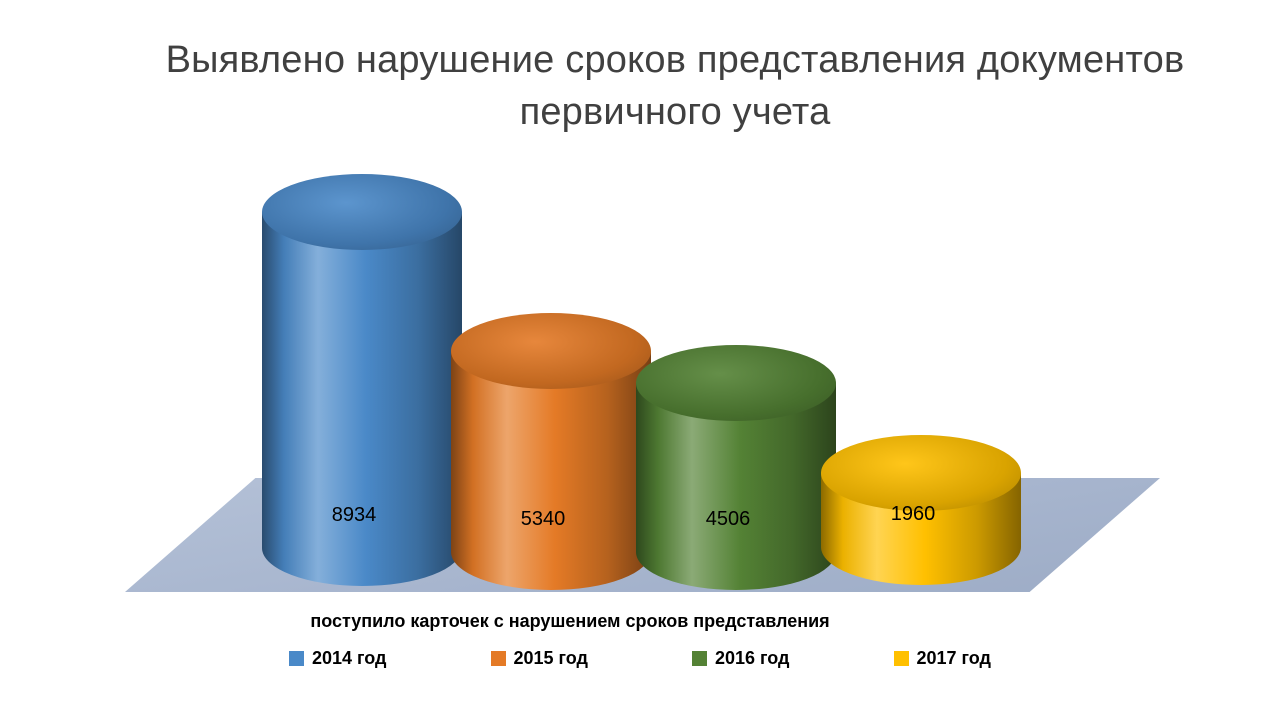  Describe the element at coordinates (728, 519) in the screenshot. I see `value-label-2: 4506` at that location.